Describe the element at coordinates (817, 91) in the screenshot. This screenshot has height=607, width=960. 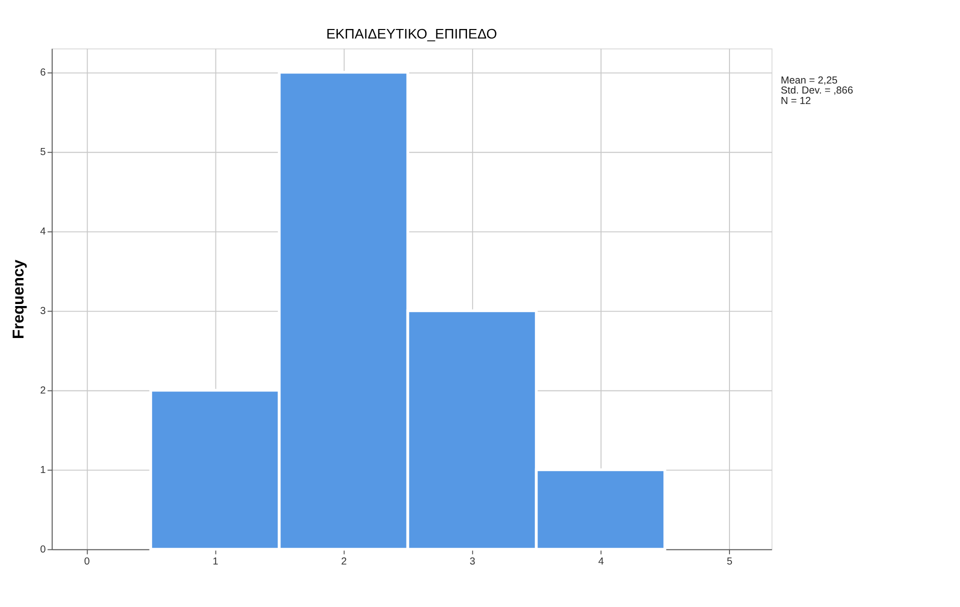
I see `text: Std. Dev. = ,866` at that location.